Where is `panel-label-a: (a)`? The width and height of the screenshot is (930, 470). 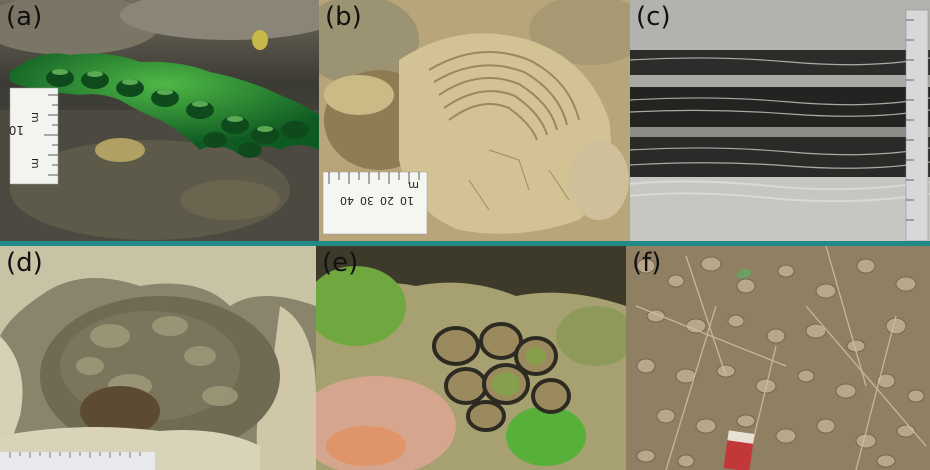 panel-label-a: (a) is located at coordinates (24, 17).